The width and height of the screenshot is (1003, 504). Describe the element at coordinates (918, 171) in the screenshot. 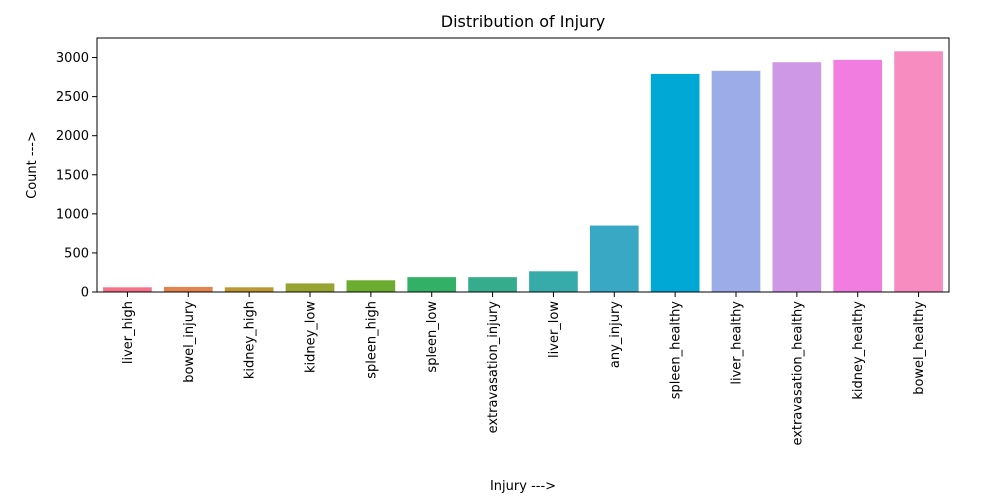

I see `bar-bowel_healthy` at that location.